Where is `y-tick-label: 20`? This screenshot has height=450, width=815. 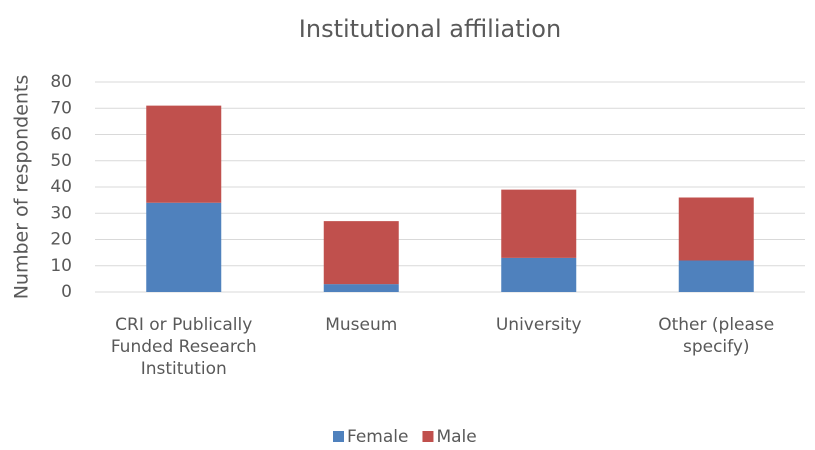
y-tick-label: 20 is located at coordinates (61, 240).